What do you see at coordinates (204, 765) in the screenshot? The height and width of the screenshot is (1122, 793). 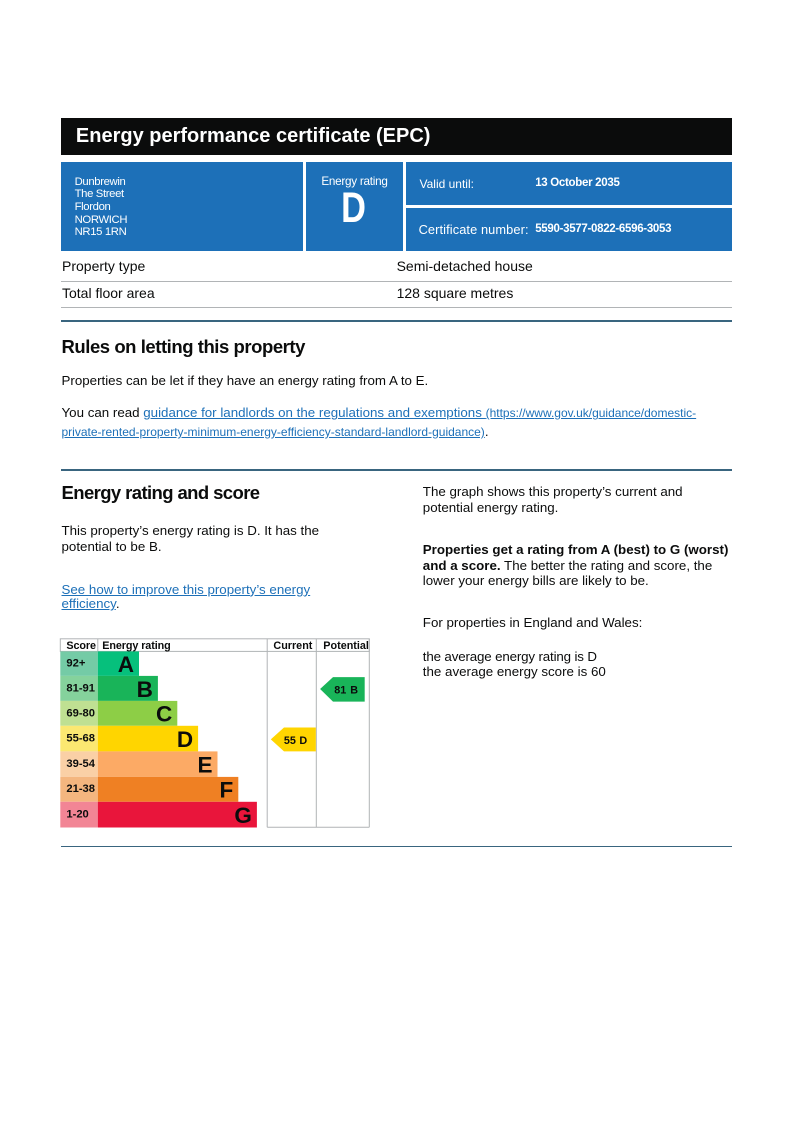 I see `svg-text: E` at bounding box center [204, 765].